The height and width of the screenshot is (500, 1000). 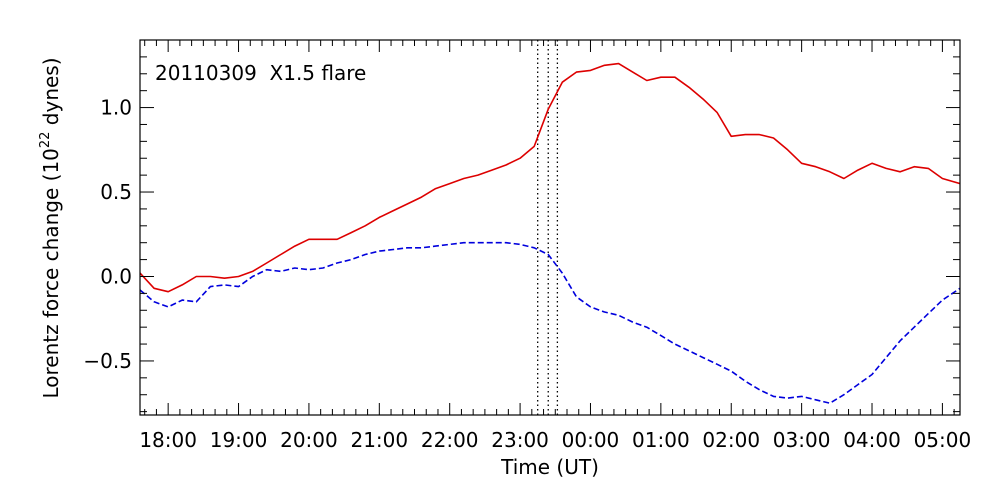 What do you see at coordinates (260, 73) in the screenshot?
I see `flare-annotation: 20110309 X1.5 flare` at bounding box center [260, 73].